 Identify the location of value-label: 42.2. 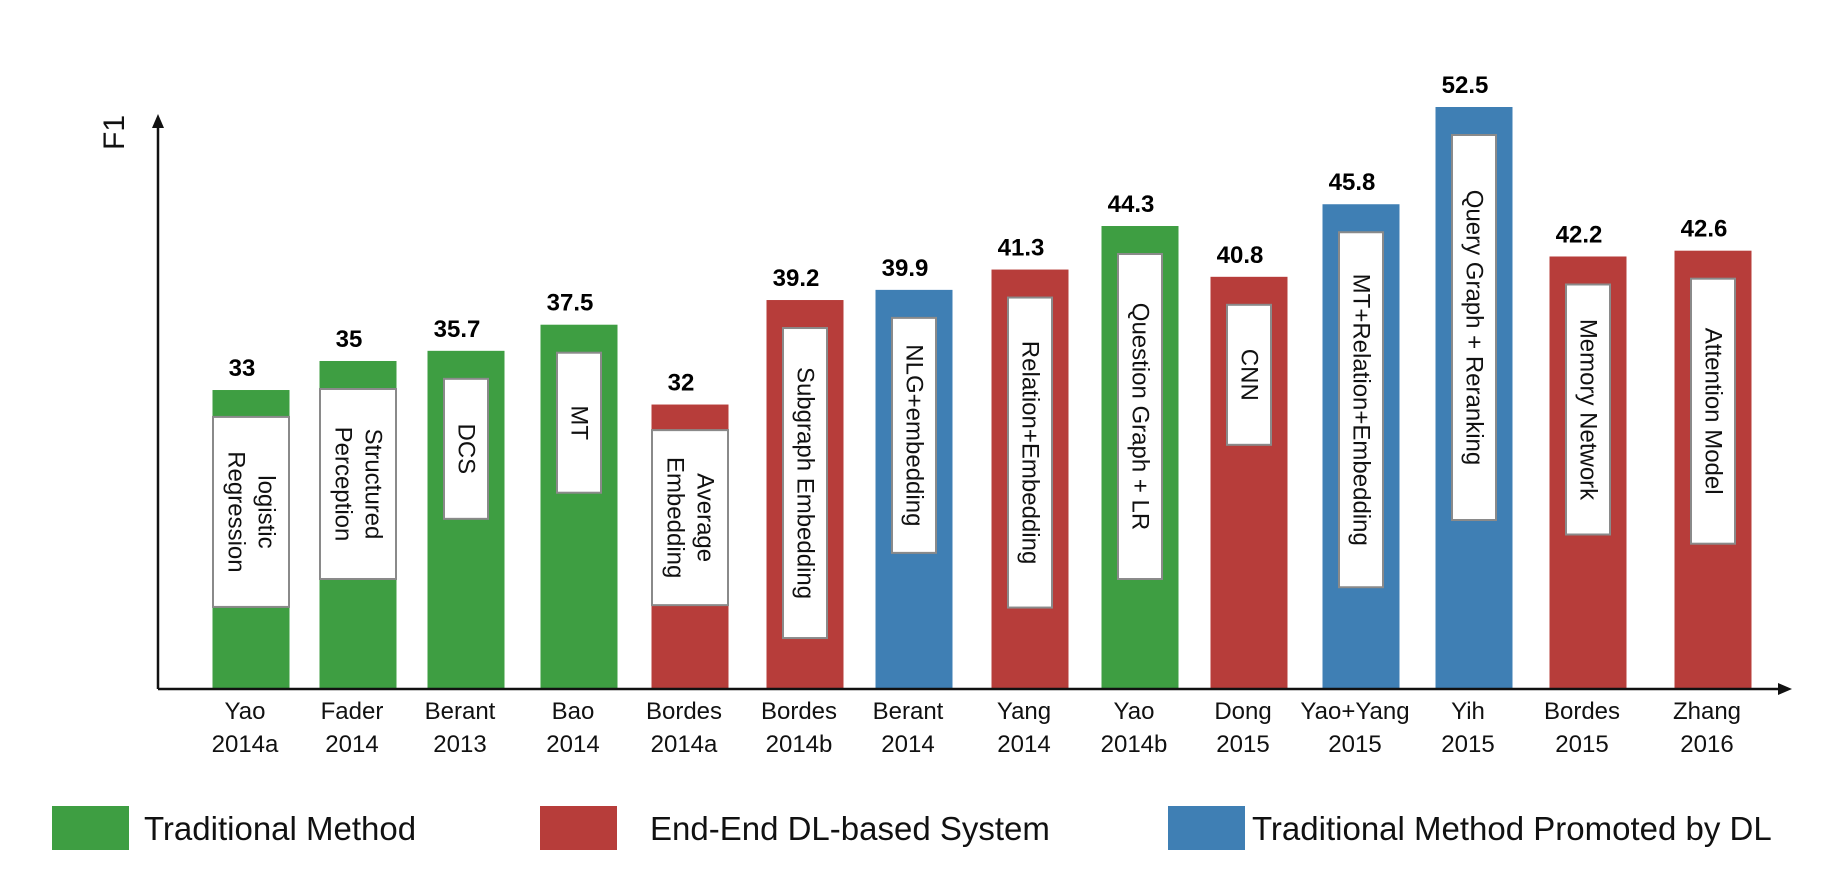
(1579, 234).